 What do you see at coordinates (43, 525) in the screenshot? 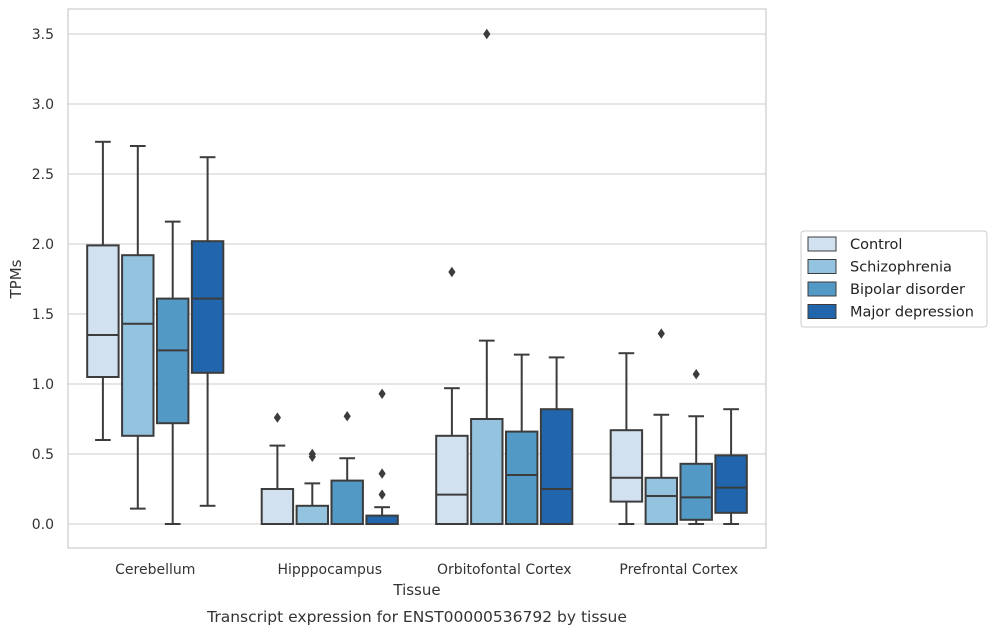
I see `y-tick-label: 0.0` at bounding box center [43, 525].